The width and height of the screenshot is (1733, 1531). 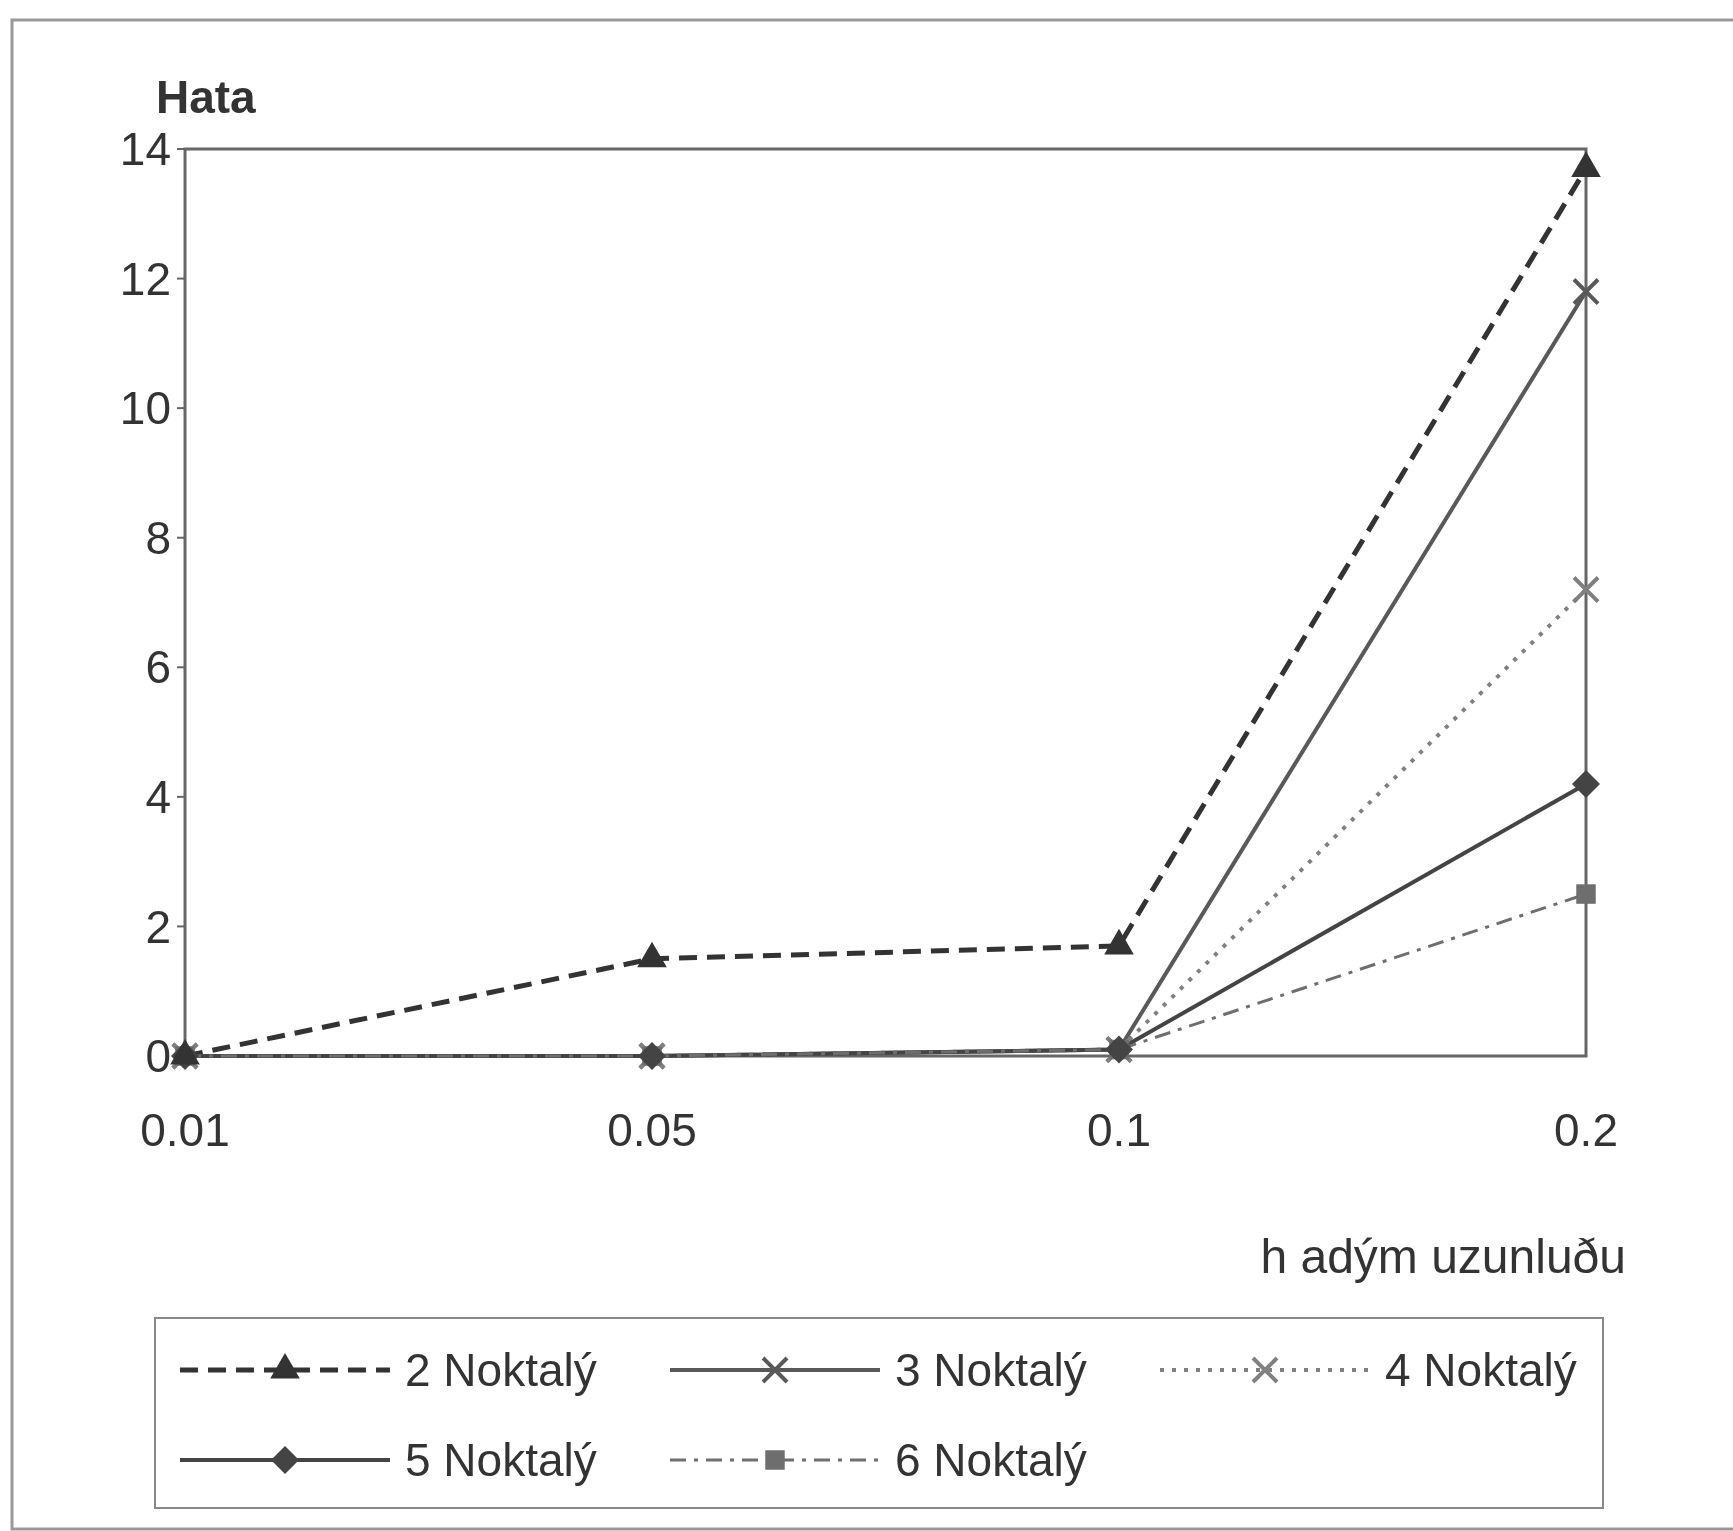 What do you see at coordinates (991, 1370) in the screenshot?
I see `legend-label: 3 Noktalý` at bounding box center [991, 1370].